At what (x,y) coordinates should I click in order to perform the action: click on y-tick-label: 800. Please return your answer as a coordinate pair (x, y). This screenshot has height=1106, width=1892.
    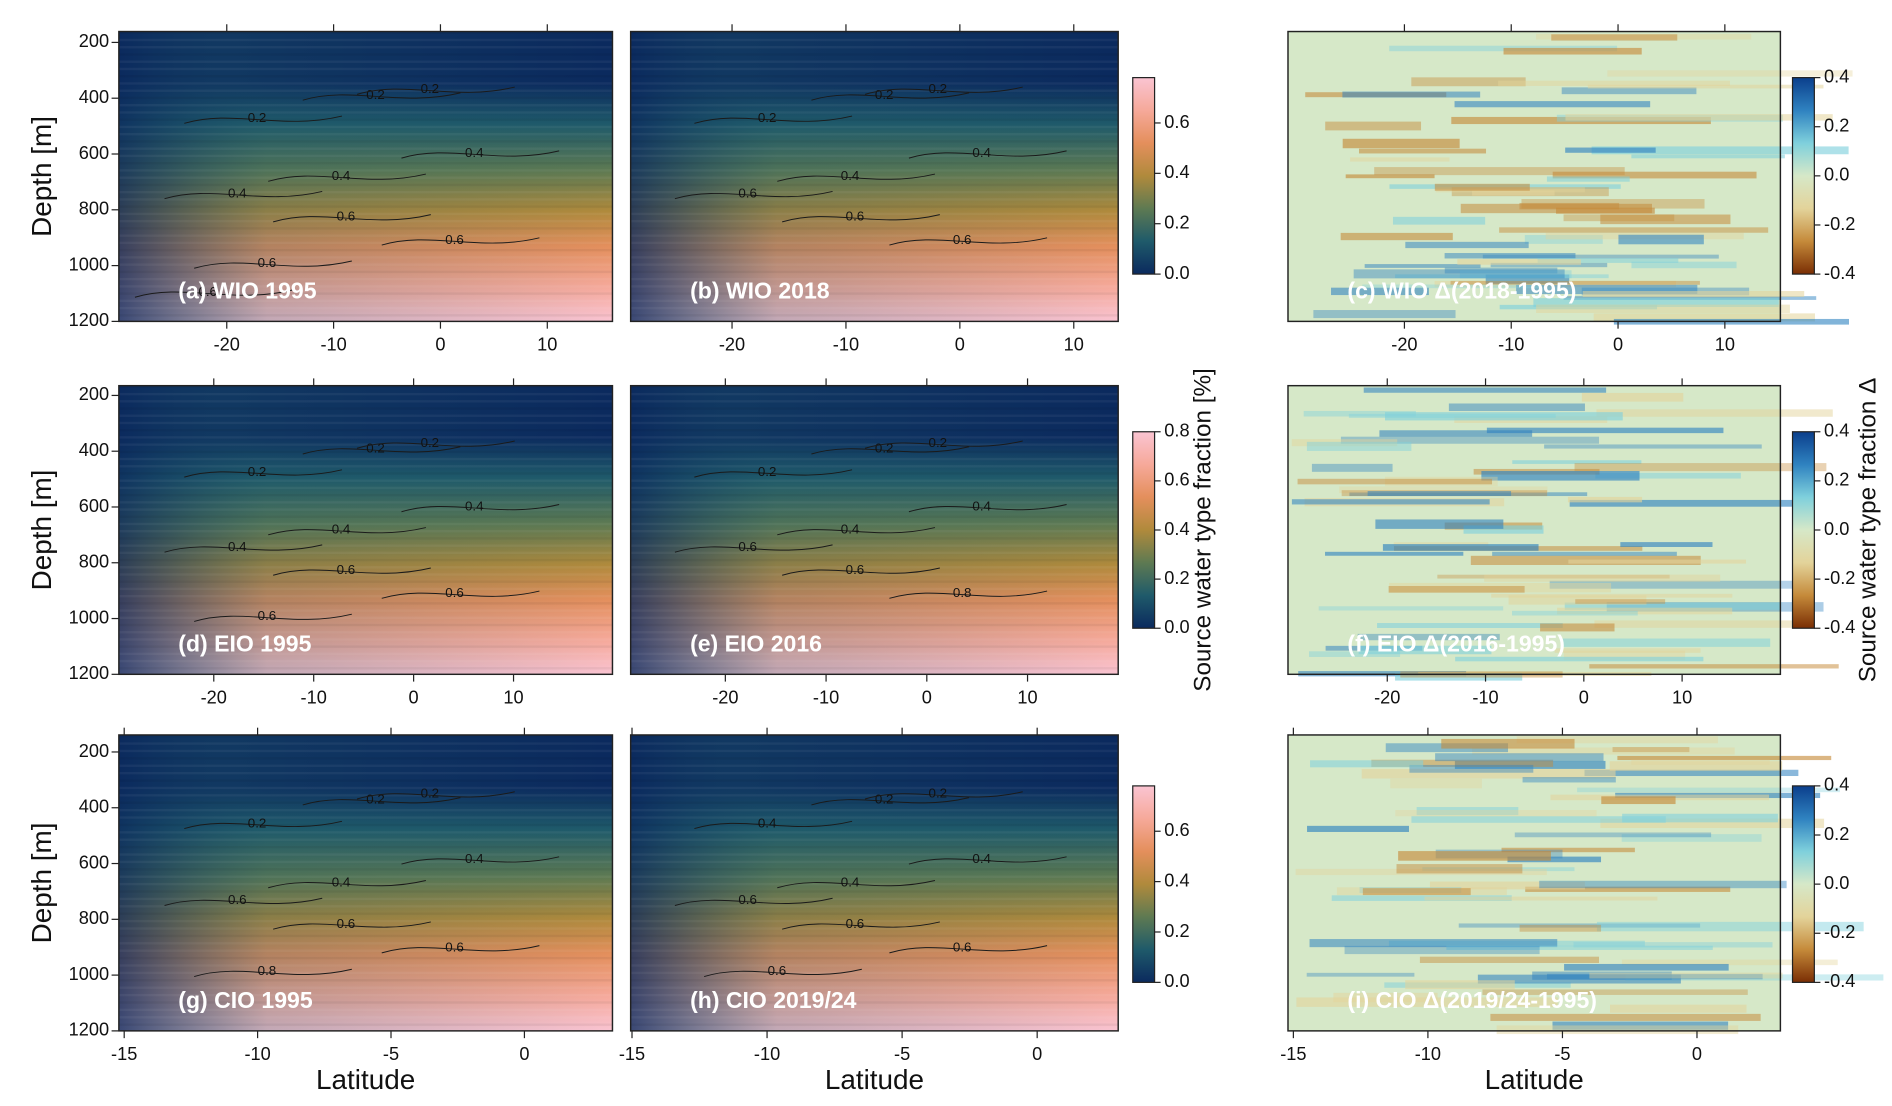
    Looking at the image, I should click on (94, 209).